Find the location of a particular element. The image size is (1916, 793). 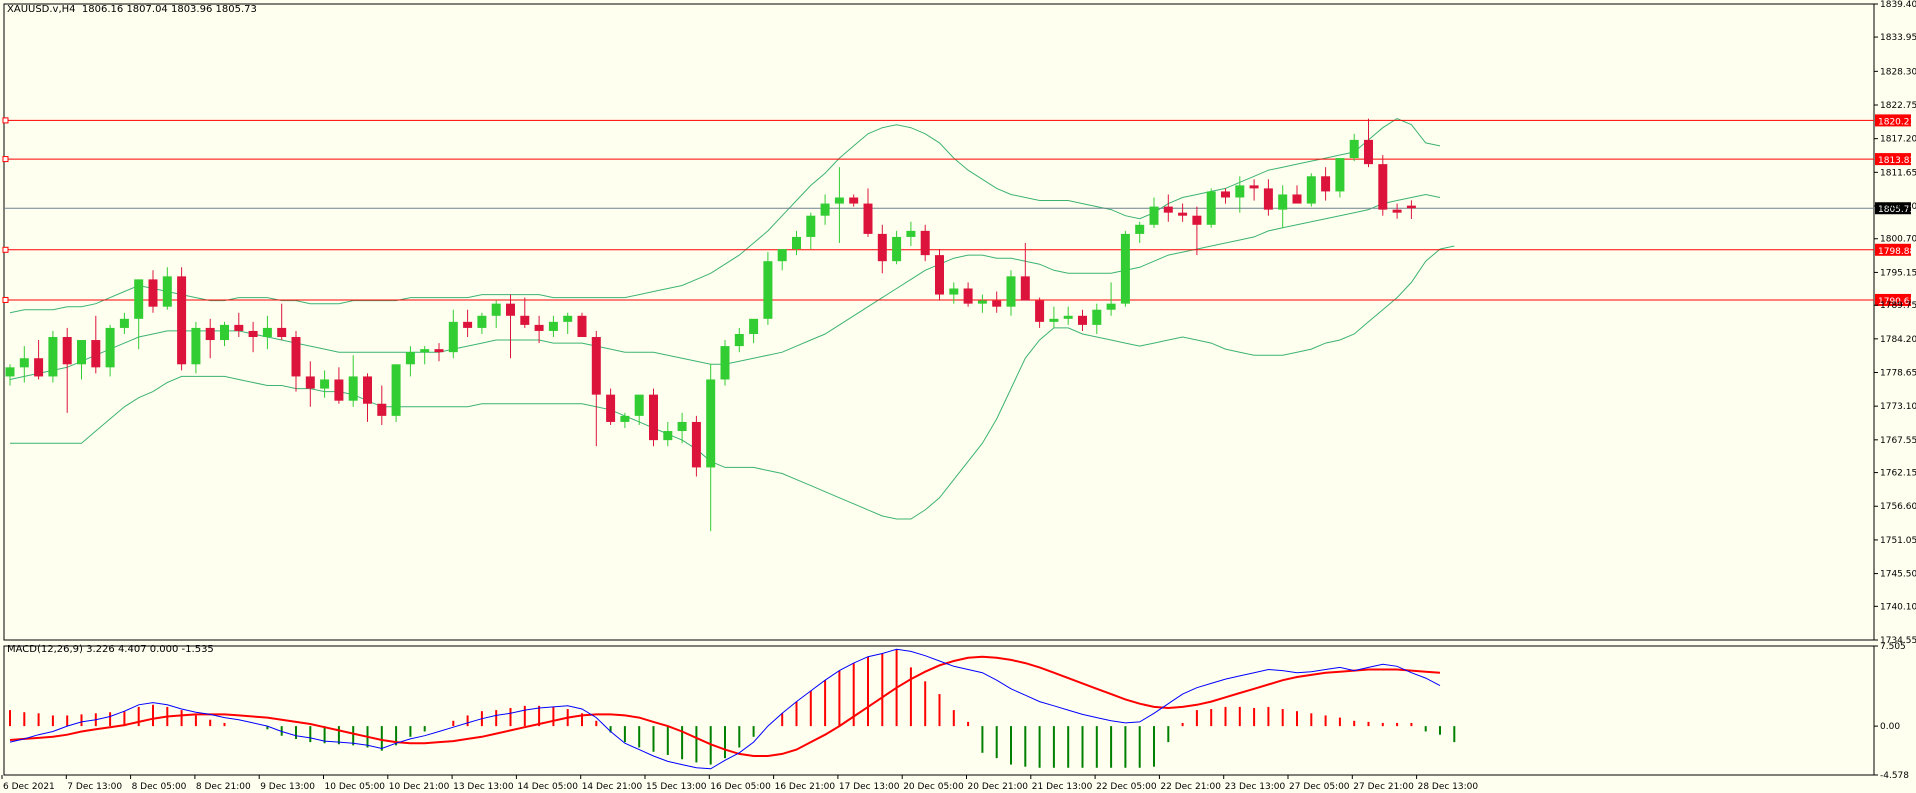

price-tick-label: 1734.55 is located at coordinates (1898, 641).